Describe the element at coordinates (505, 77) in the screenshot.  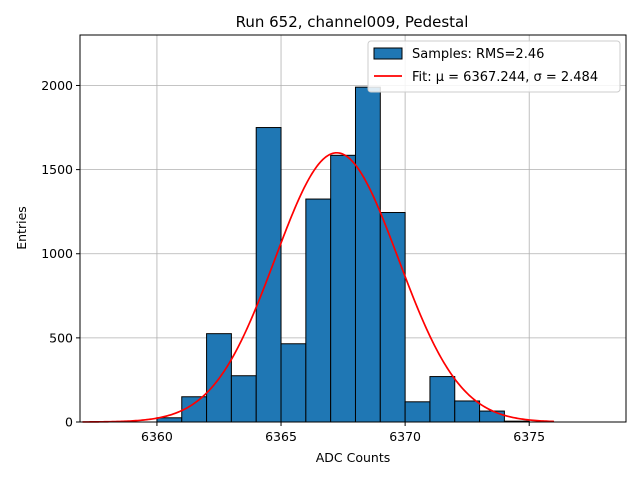
I see `legend-fit-label: Fit: μ = 6367.244, σ = 2.484` at that location.